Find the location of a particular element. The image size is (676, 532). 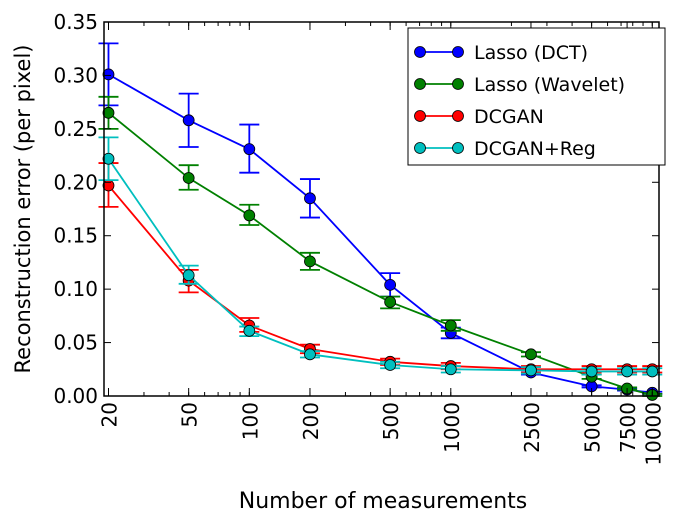

x-tick-label: 20 is located at coordinates (109, 414).